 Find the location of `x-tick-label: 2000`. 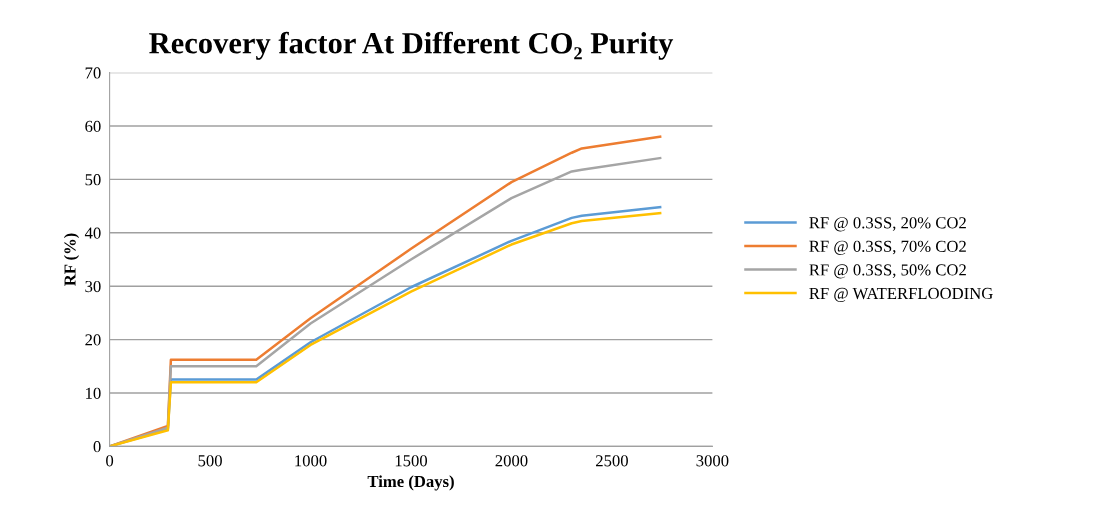

x-tick-label: 2000 is located at coordinates (511, 461).